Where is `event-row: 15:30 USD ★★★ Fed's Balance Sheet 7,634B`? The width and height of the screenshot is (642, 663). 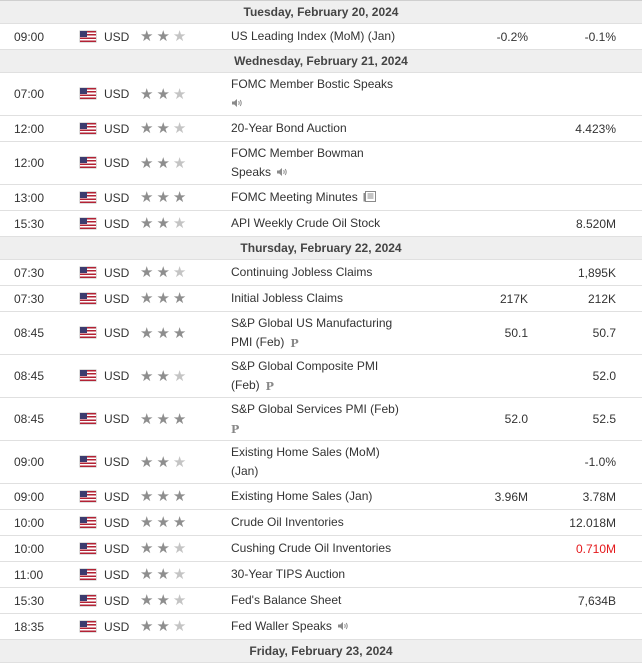 event-row: 15:30 USD ★★★ Fed's Balance Sheet 7,634B is located at coordinates (321, 600).